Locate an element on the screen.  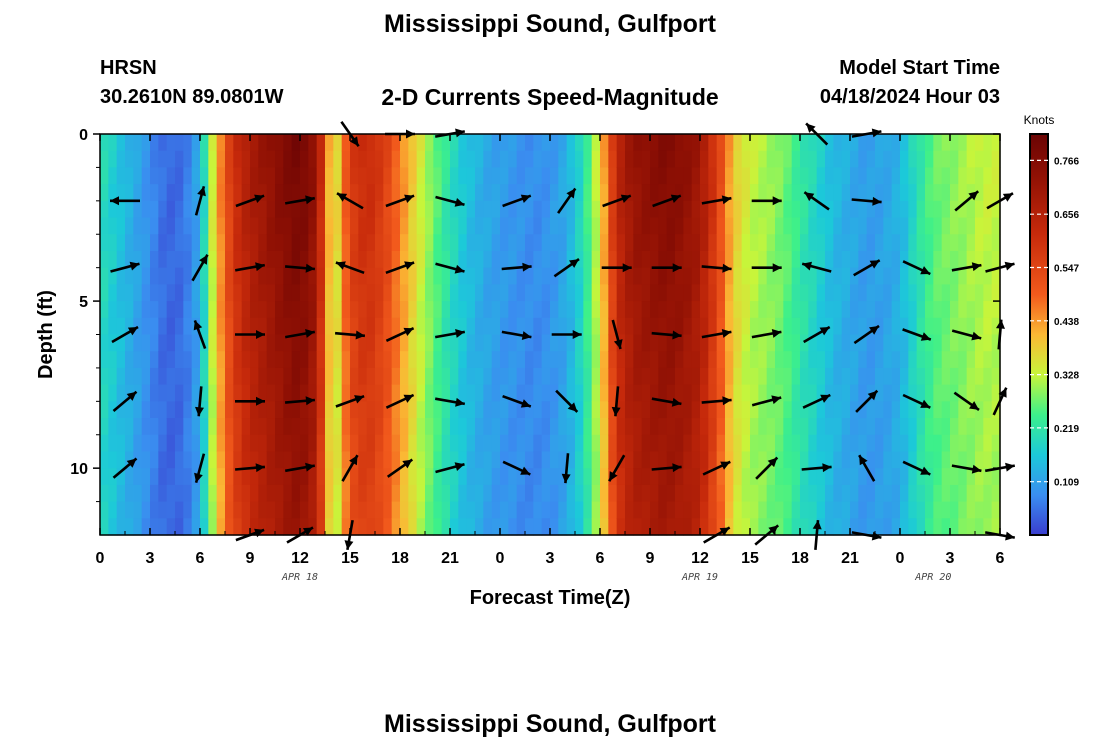
colorbar-tick-label: 0.328 is located at coordinates (1066, 376).